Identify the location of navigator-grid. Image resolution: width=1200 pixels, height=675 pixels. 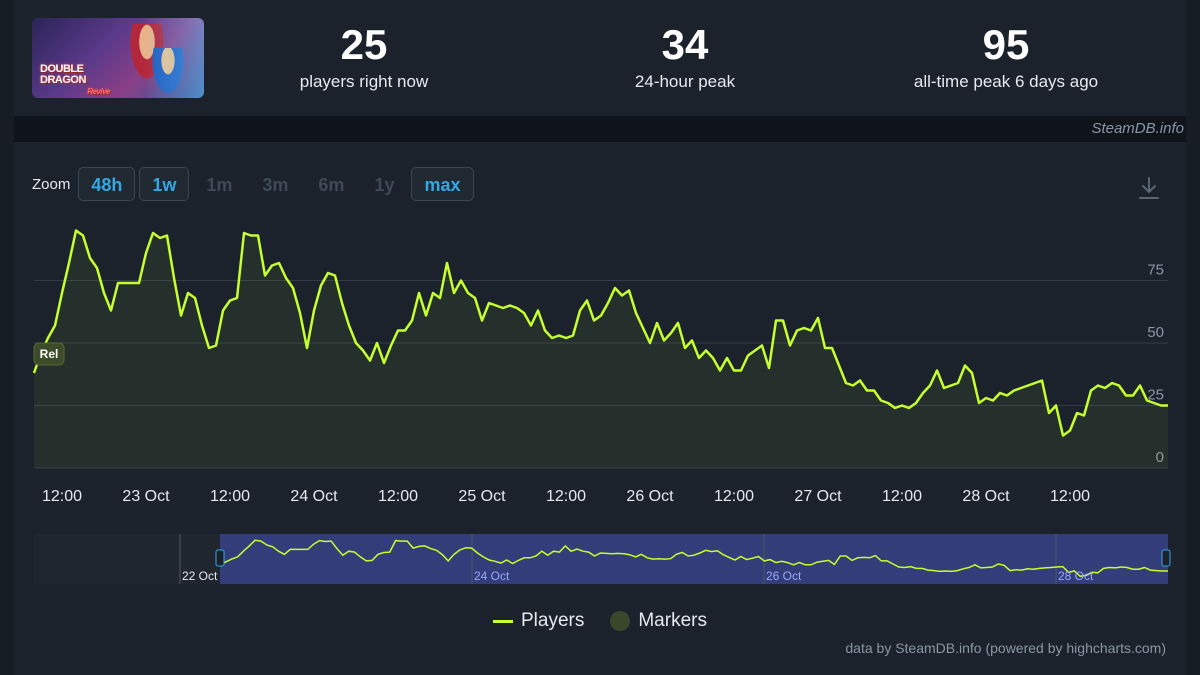
(618, 559).